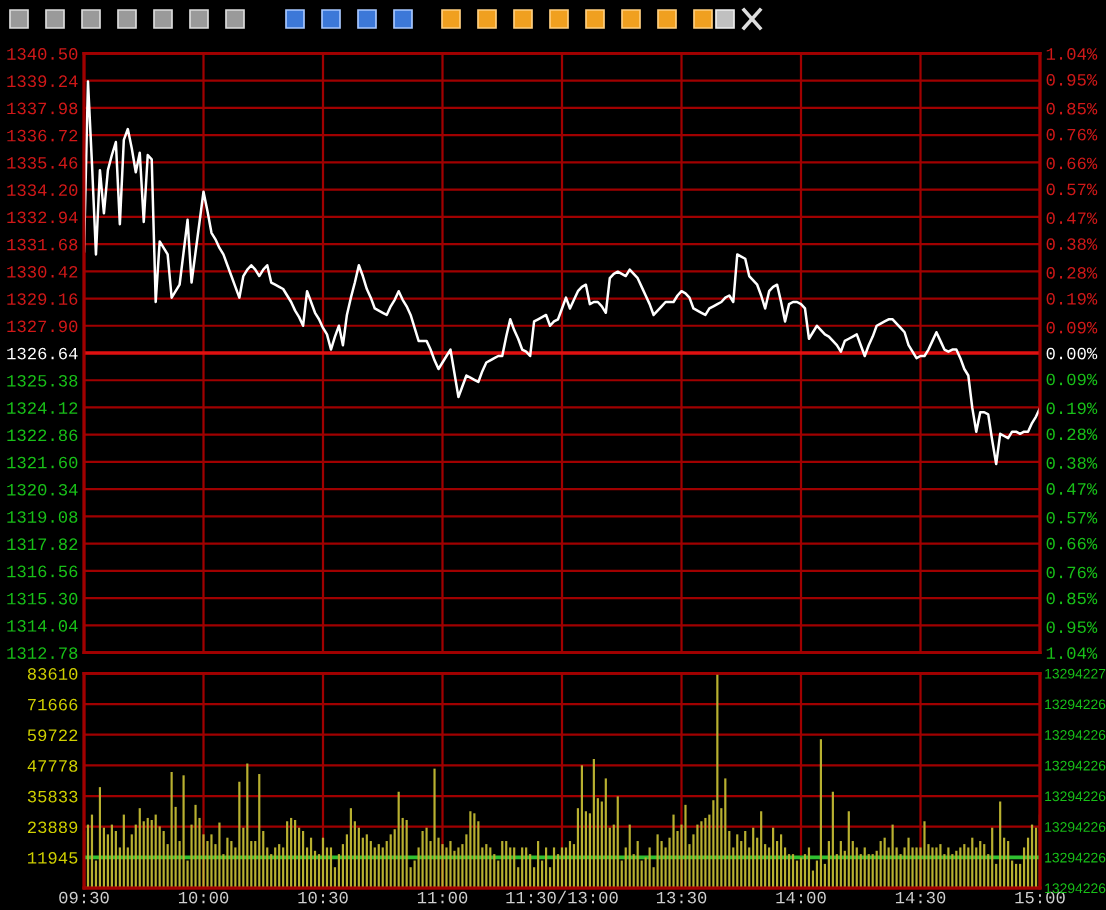  What do you see at coordinates (53, 858) in the screenshot?
I see `y-tick-label: 11945` at bounding box center [53, 858].